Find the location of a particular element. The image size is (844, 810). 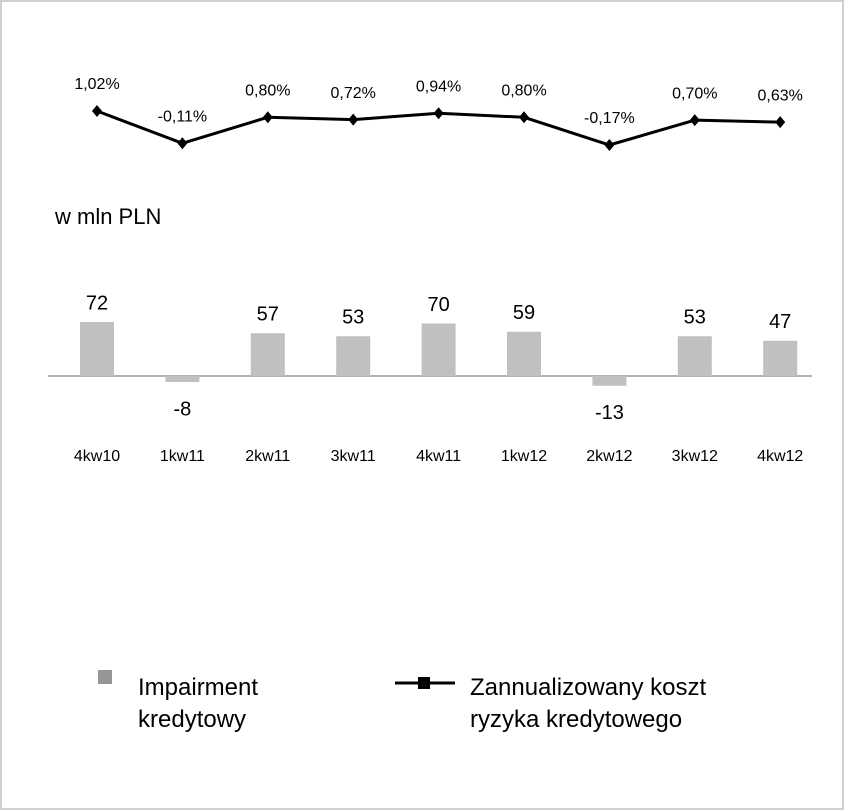

data-label: 1,02% is located at coordinates (96, 84).